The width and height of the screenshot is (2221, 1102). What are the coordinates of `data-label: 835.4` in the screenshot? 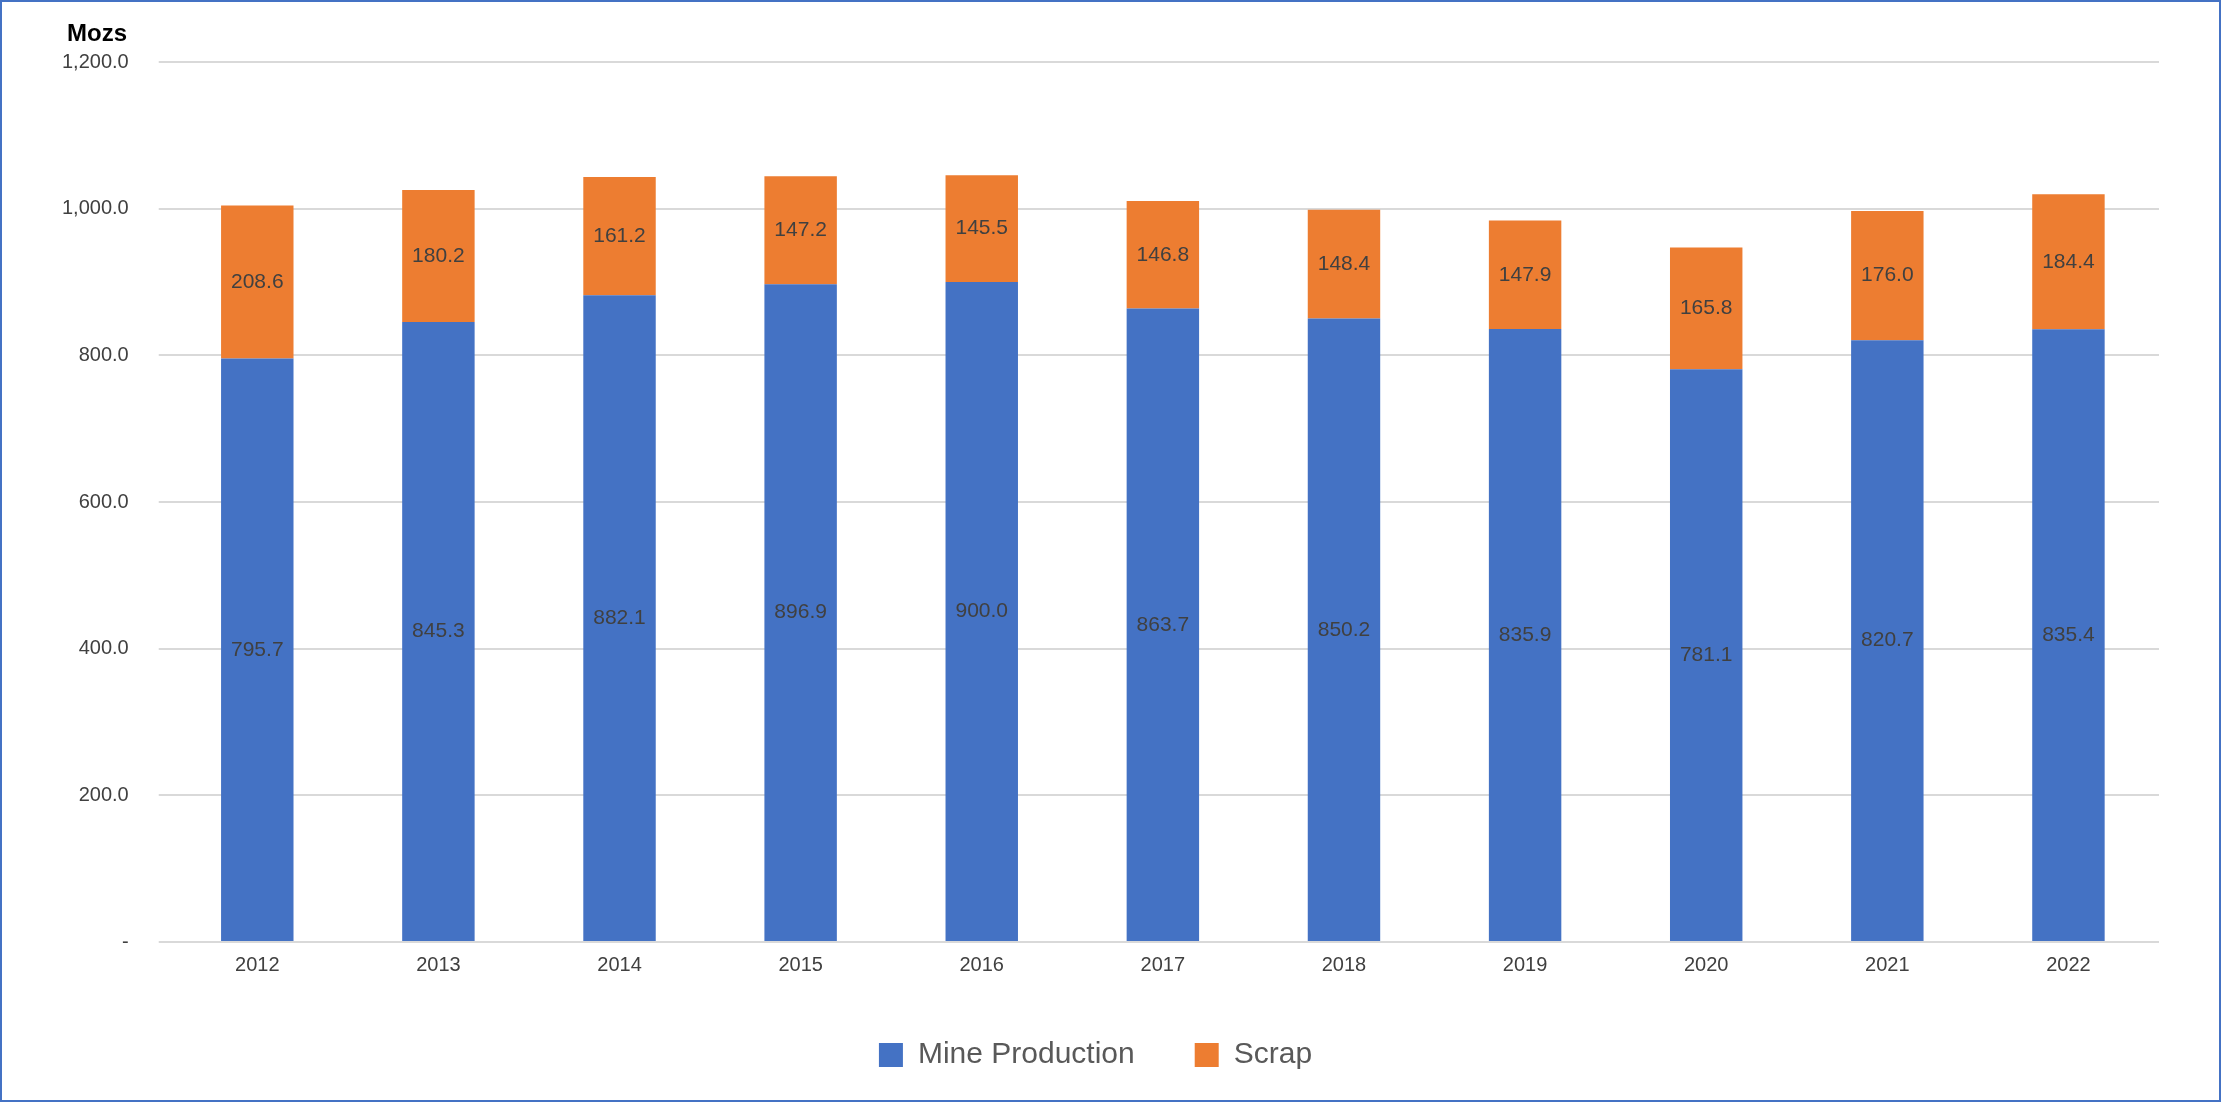 It's located at (2069, 633).